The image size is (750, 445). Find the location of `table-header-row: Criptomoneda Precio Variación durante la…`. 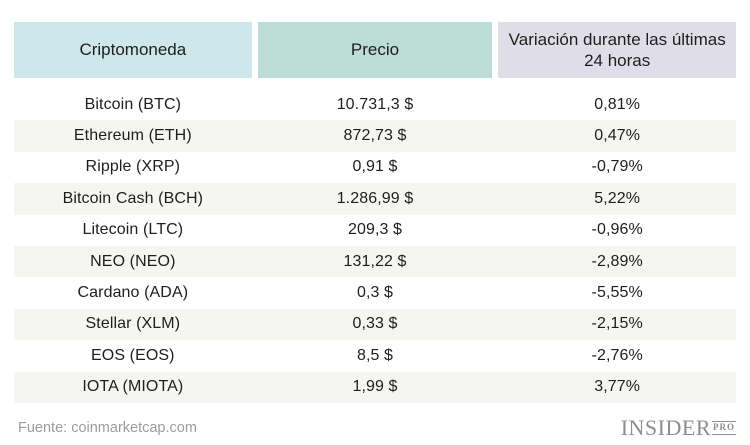

table-header-row: Criptomoneda Precio Variación durante la… is located at coordinates (375, 50).